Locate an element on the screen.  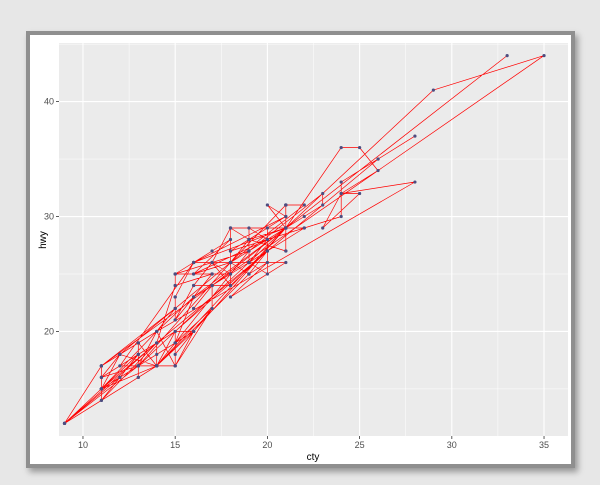
y-axis: 20 30 40 is located at coordinates (51, 216).